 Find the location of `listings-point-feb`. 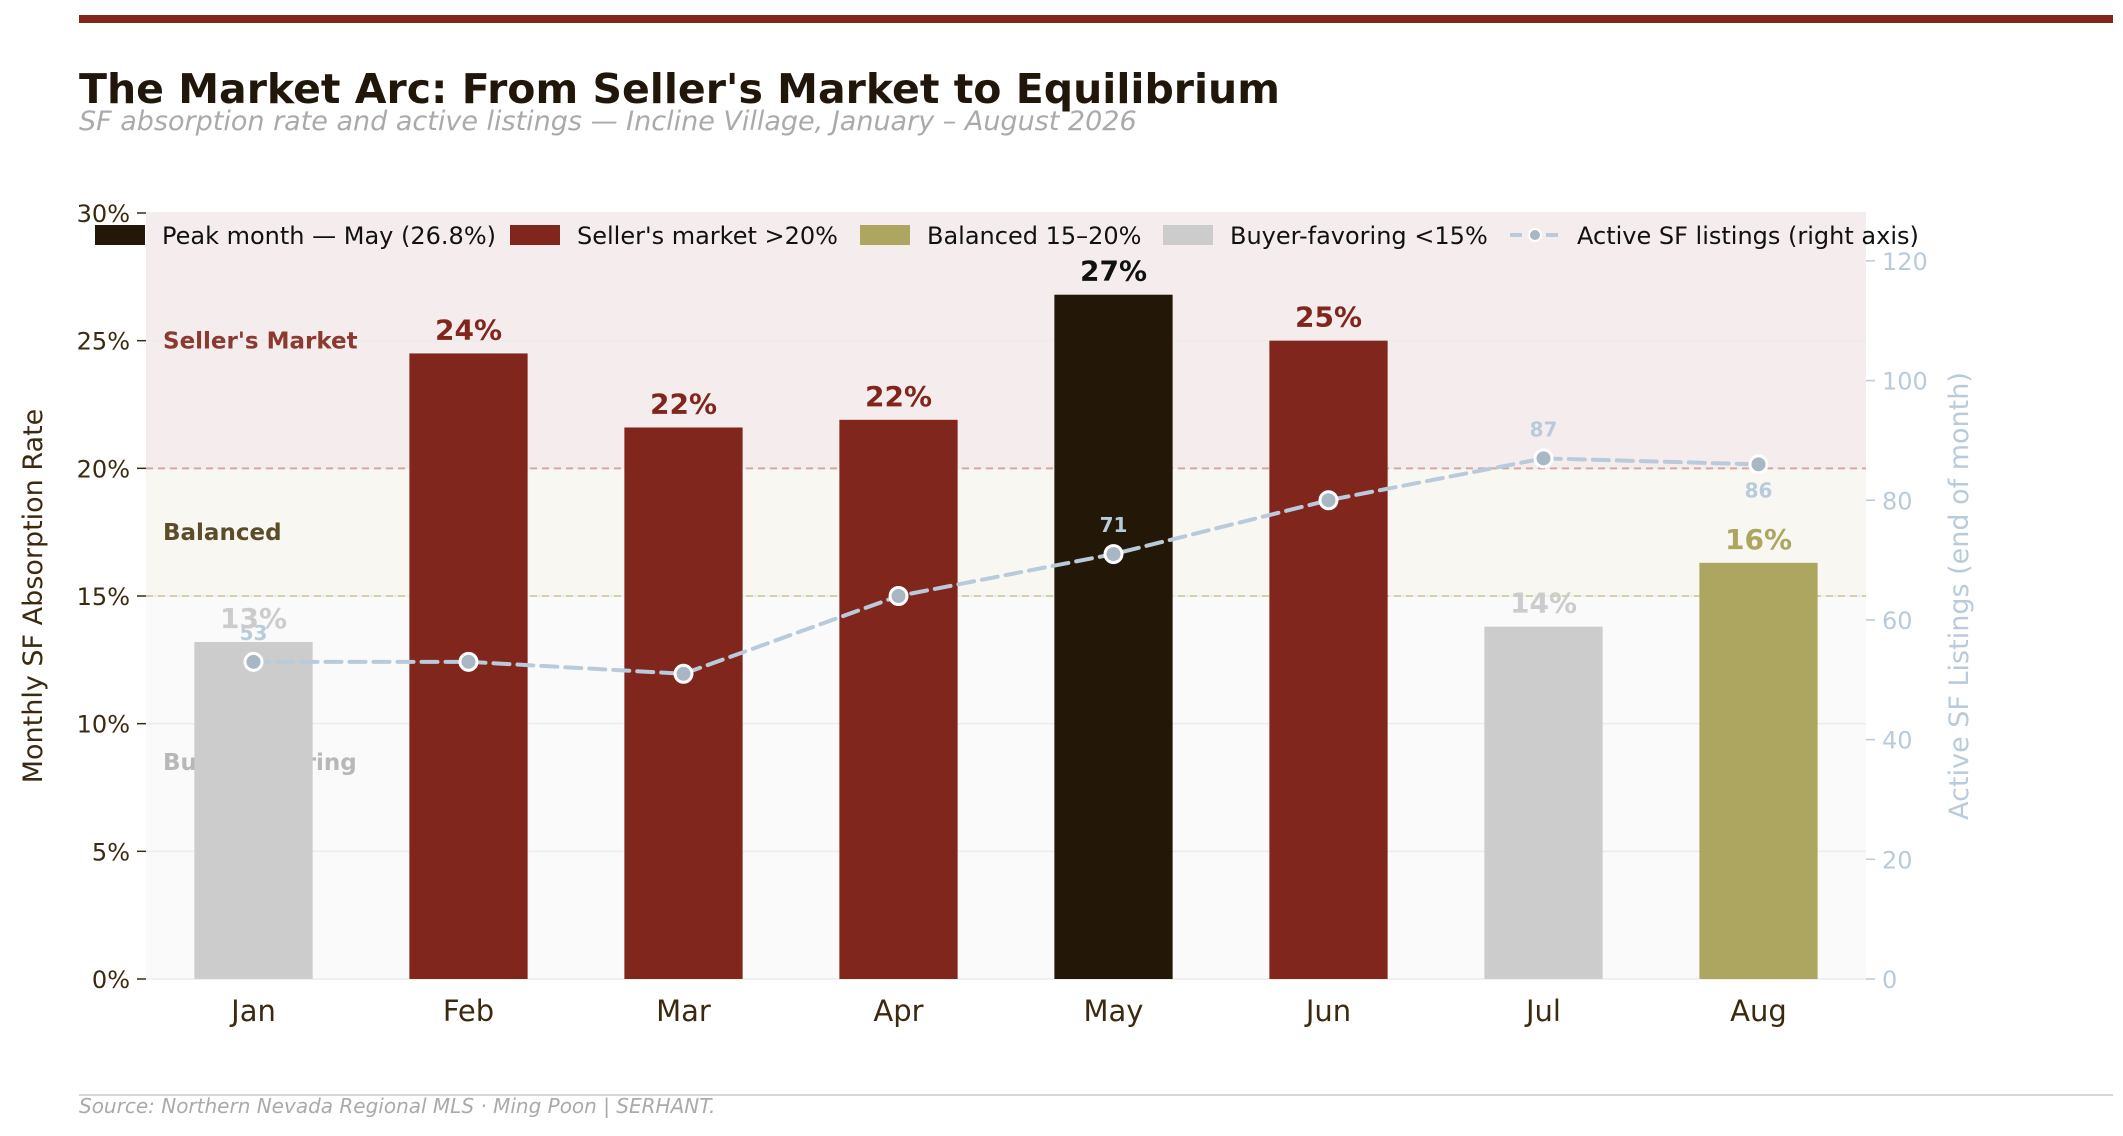

listings-point-feb is located at coordinates (468, 661).